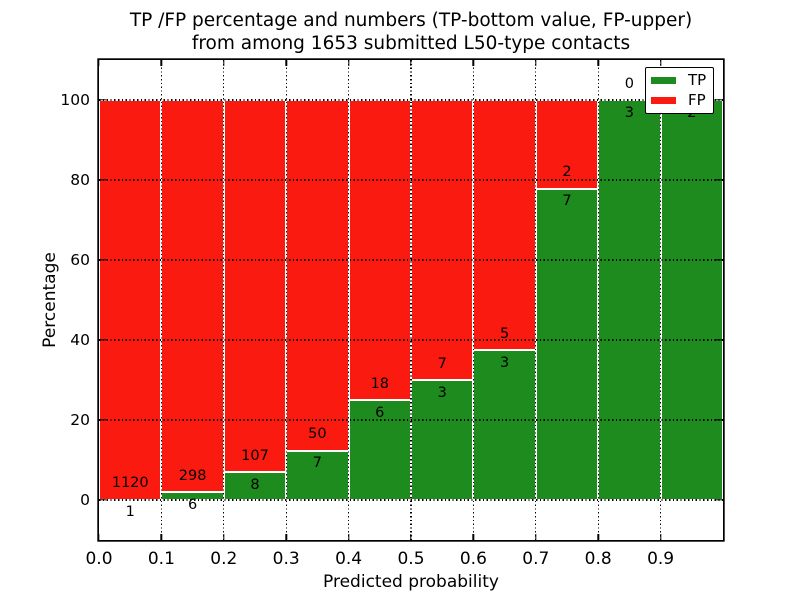  Describe the element at coordinates (598, 559) in the screenshot. I see `x-tick-label: 0.8` at that location.